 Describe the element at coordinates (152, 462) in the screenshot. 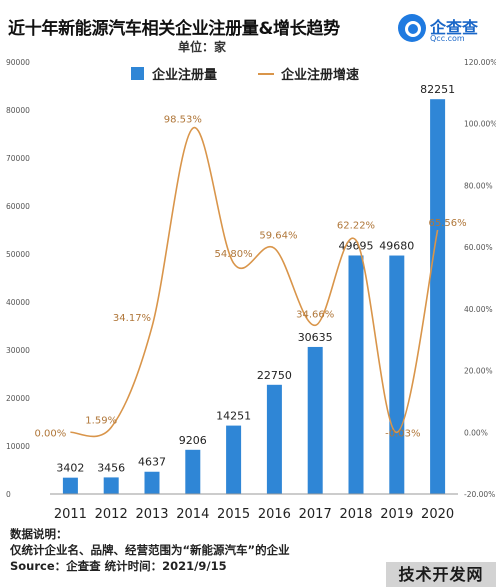

I see `bar-value-label: 4637` at that location.